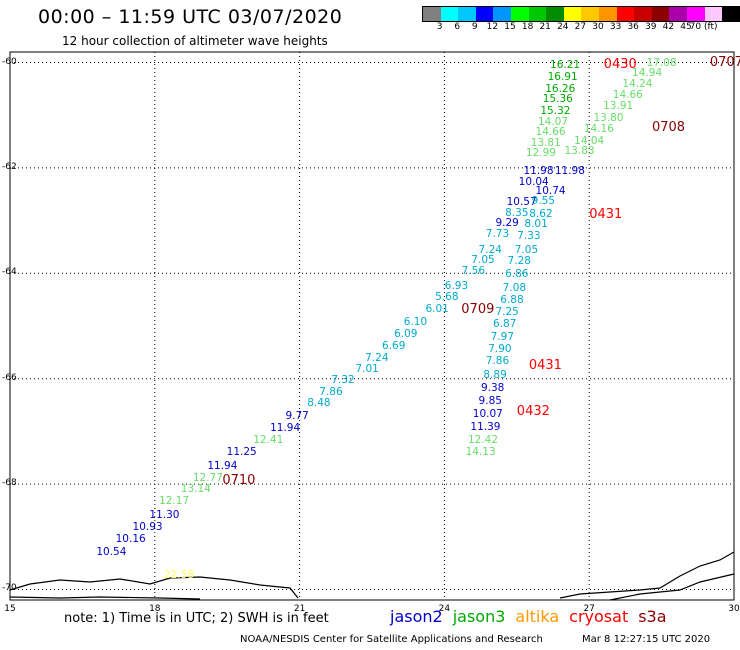 The width and height of the screenshot is (740, 650). What do you see at coordinates (529, 236) in the screenshot?
I see `wave-height-value: 7.33` at bounding box center [529, 236].